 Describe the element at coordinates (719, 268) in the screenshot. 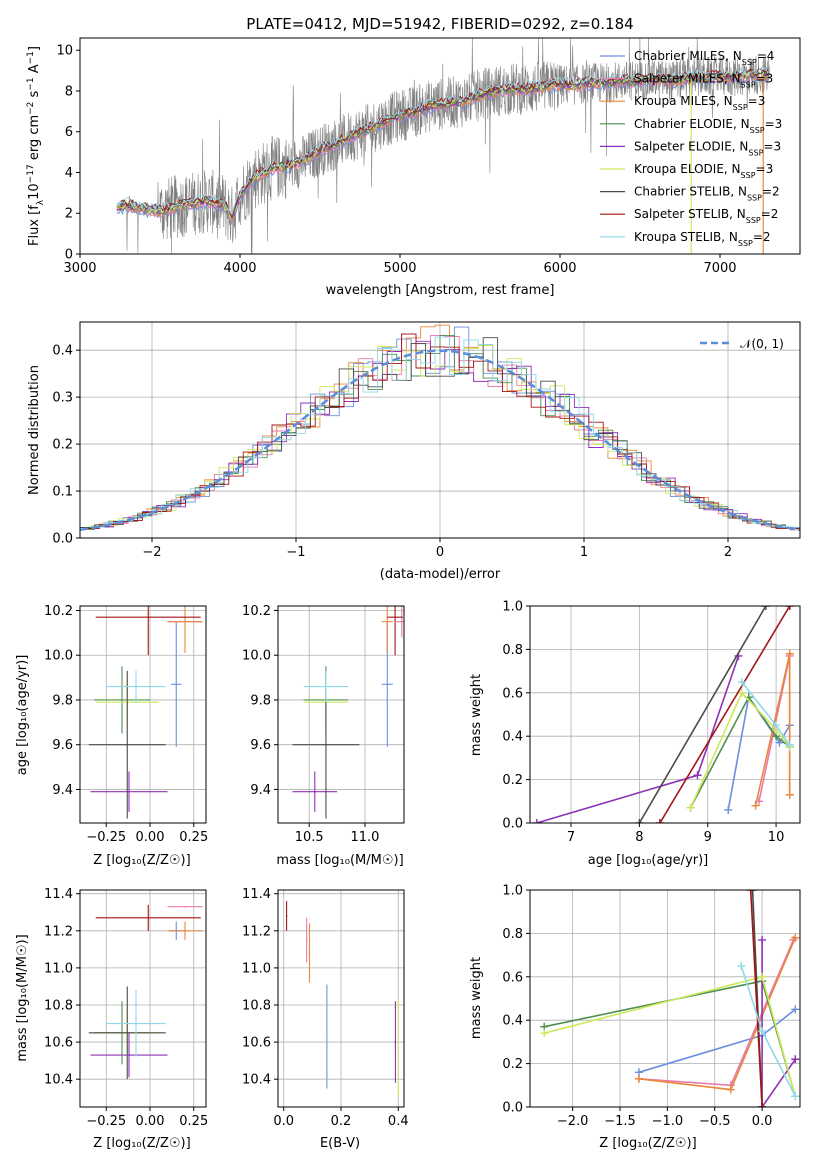

I see `x-tick-label: 7000` at that location.